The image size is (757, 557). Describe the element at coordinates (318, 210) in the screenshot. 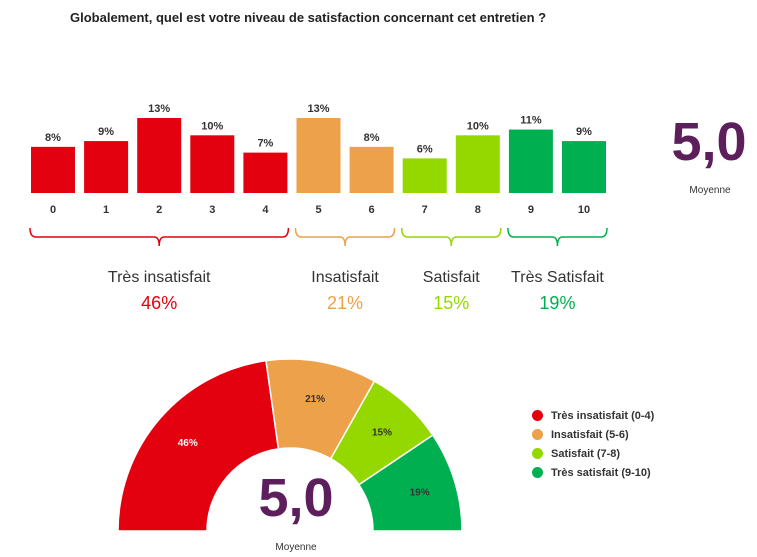

I see `bar-category-label: 5` at that location.